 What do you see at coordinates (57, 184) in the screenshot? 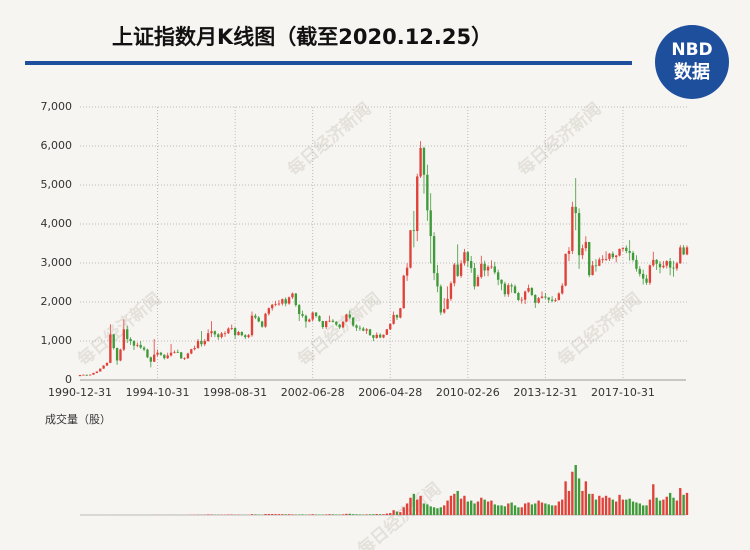
I see `y-tick-label: 5,000` at bounding box center [57, 184].